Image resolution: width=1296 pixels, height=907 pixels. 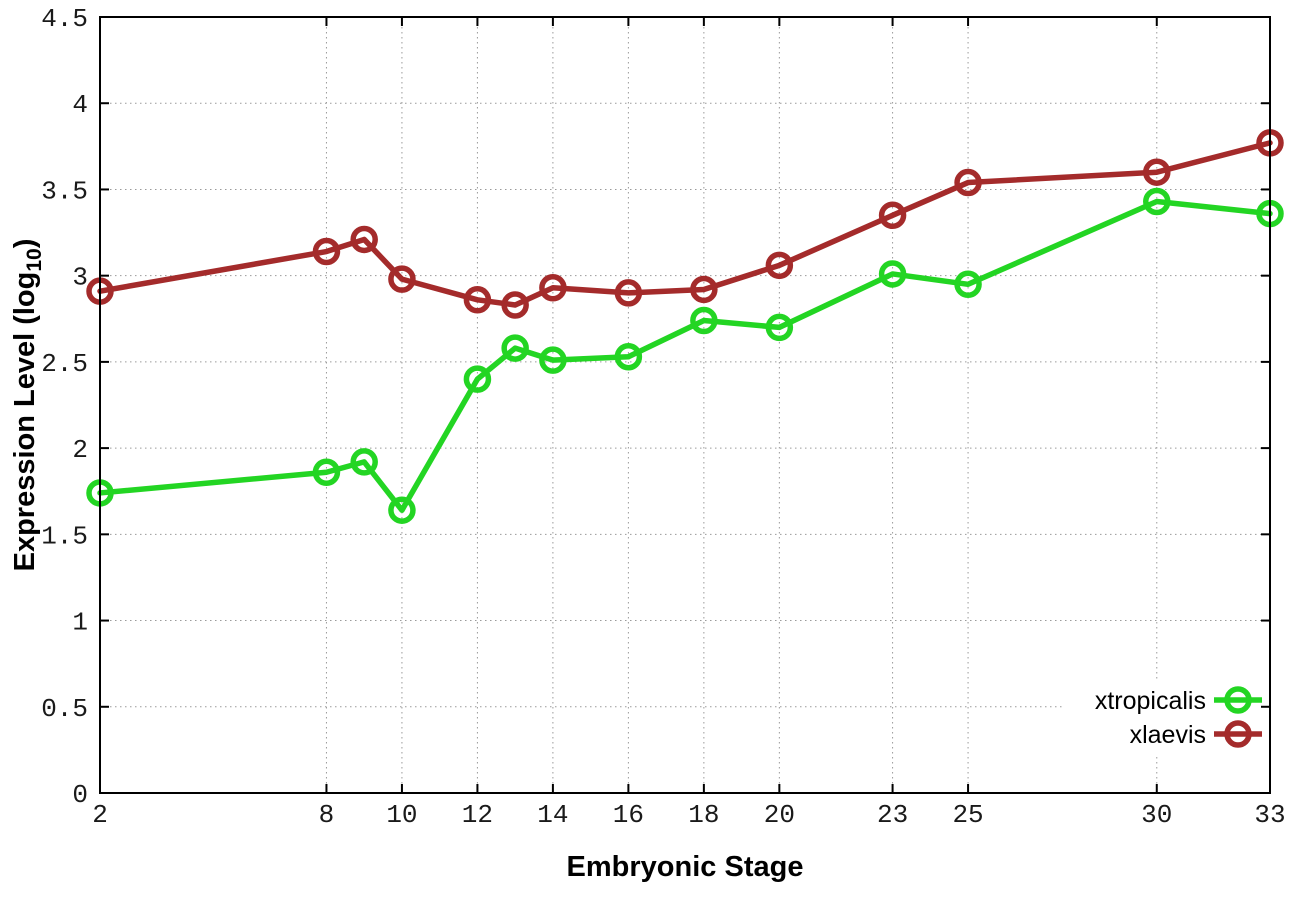 I want to click on x-tick-label: 12, so click(x=477, y=815).